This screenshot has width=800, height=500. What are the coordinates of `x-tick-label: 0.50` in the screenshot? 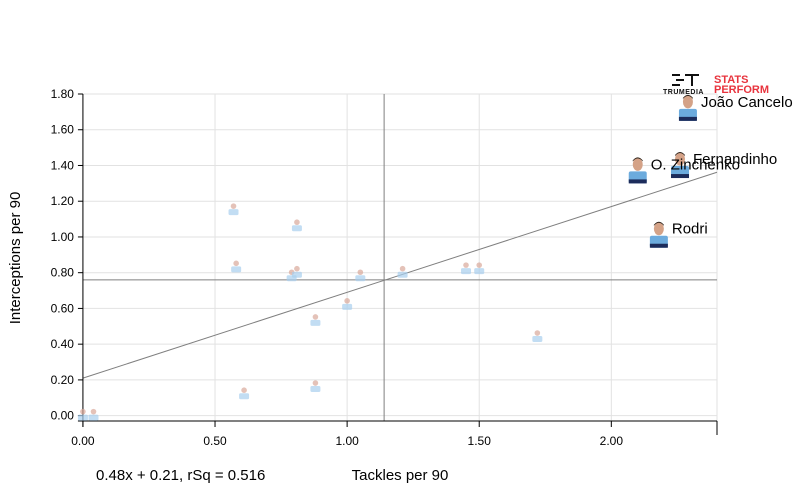 It's located at (215, 441).